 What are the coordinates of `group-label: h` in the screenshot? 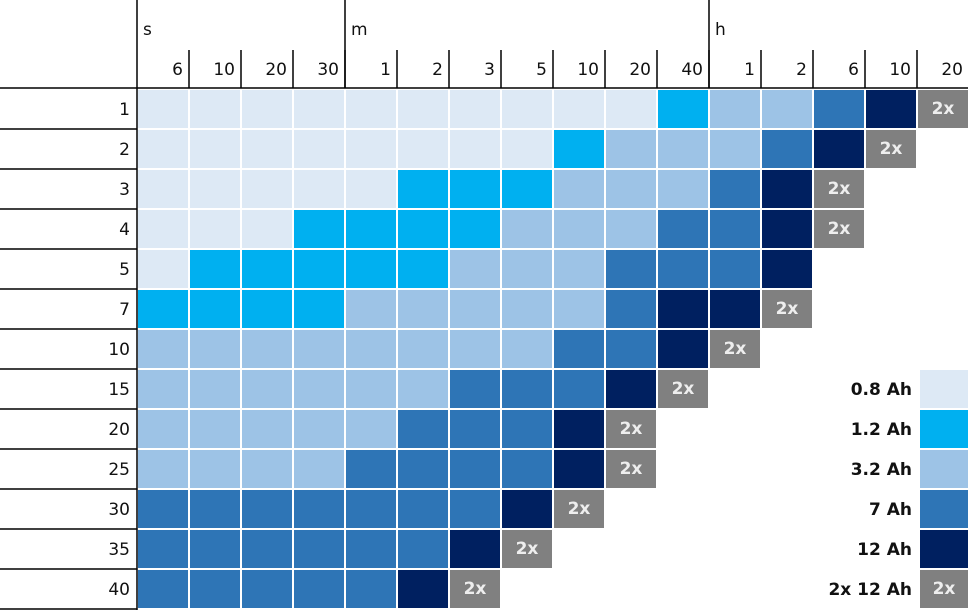 It's located at (720, 30).